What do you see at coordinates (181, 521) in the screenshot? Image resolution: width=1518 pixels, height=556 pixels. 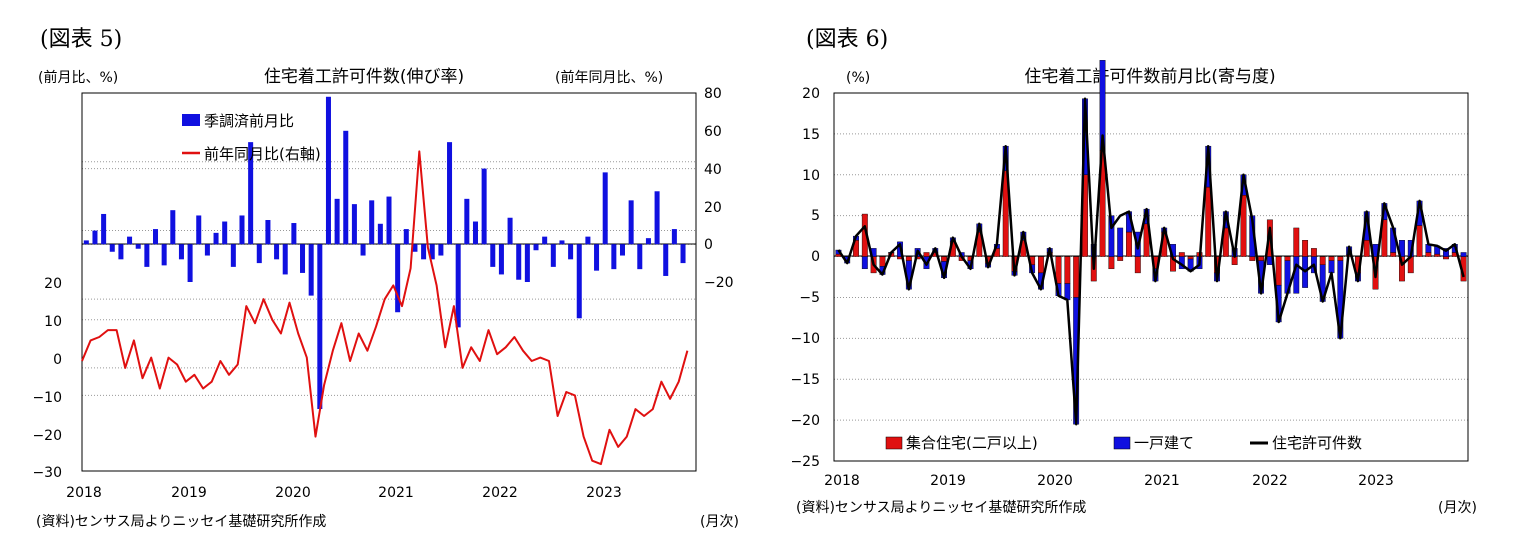 I see `fig5-source: (資料)センサス局よりニッセイ基礎研究所作成` at bounding box center [181, 521].